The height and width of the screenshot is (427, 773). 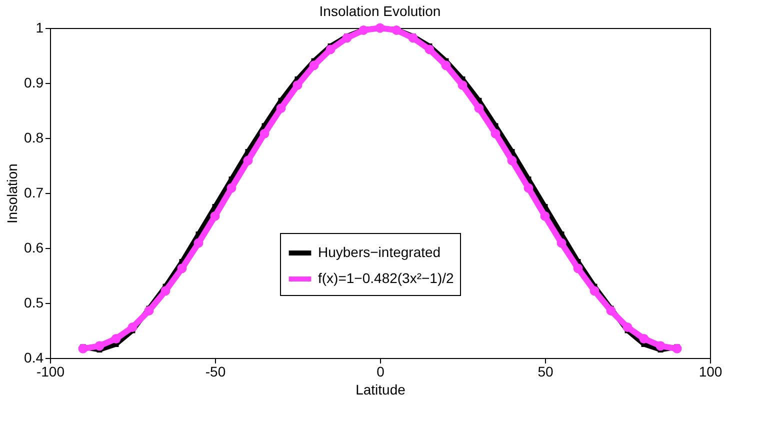 What do you see at coordinates (34, 138) in the screenshot?
I see `y-tick-label: 0.8` at bounding box center [34, 138].